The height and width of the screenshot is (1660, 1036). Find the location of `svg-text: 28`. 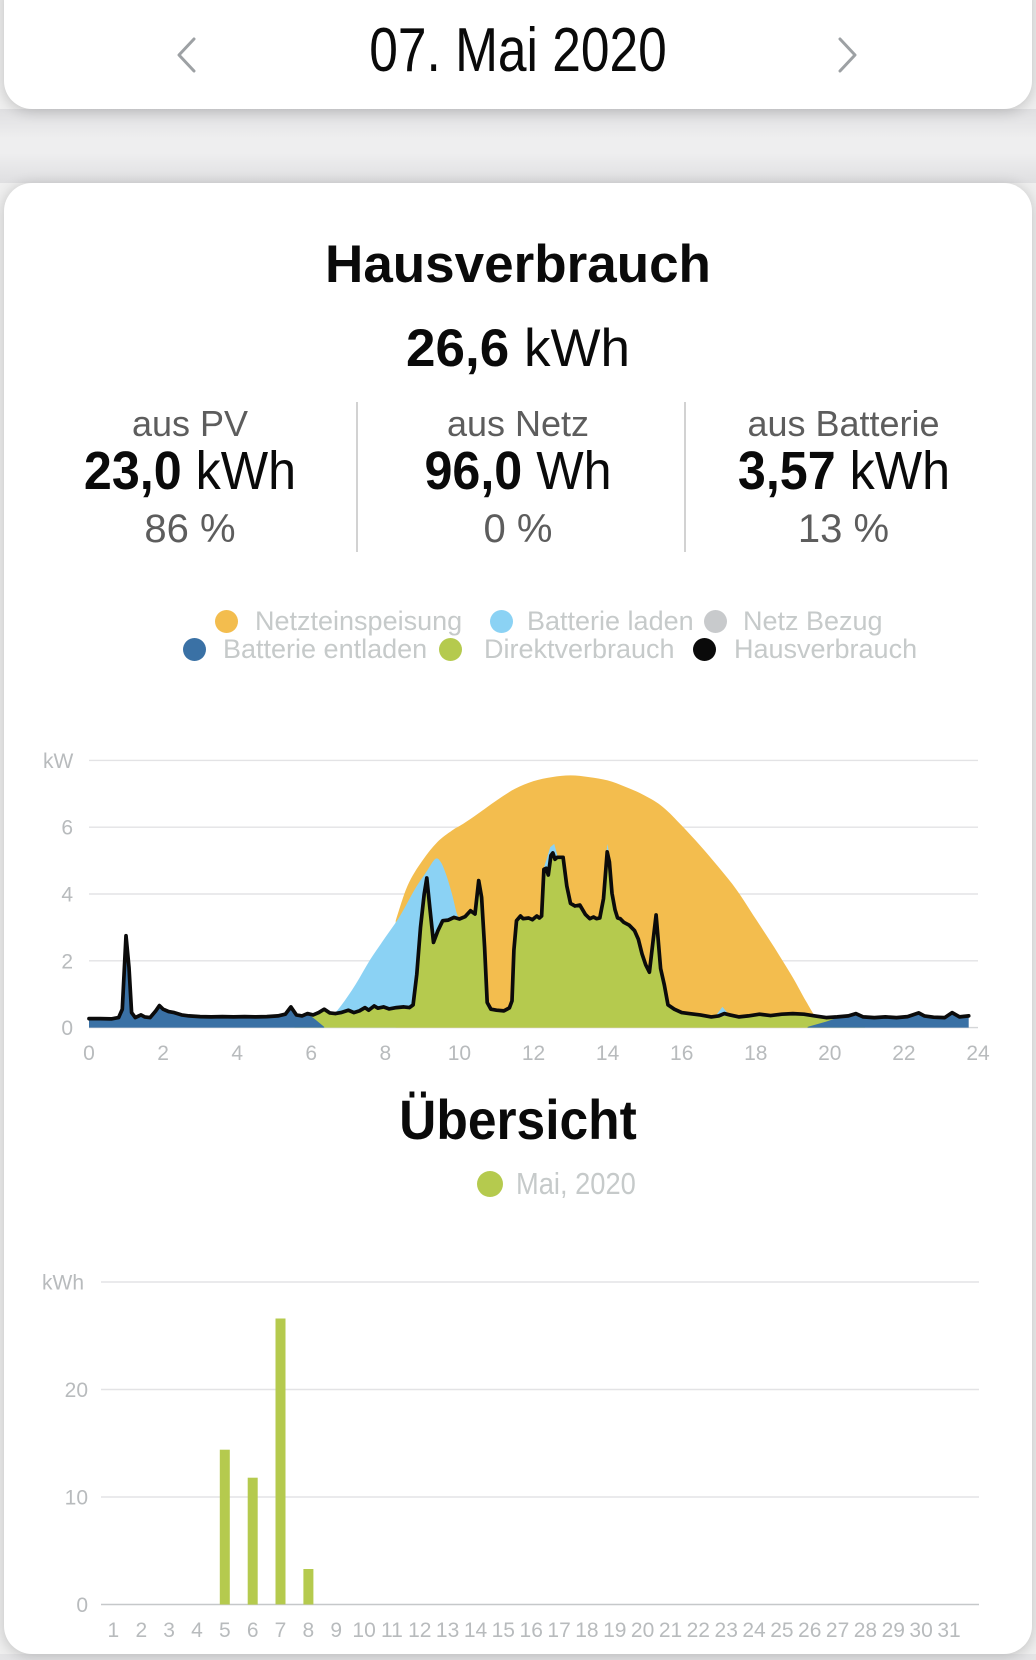

svg-text: 28 is located at coordinates (865, 1630).